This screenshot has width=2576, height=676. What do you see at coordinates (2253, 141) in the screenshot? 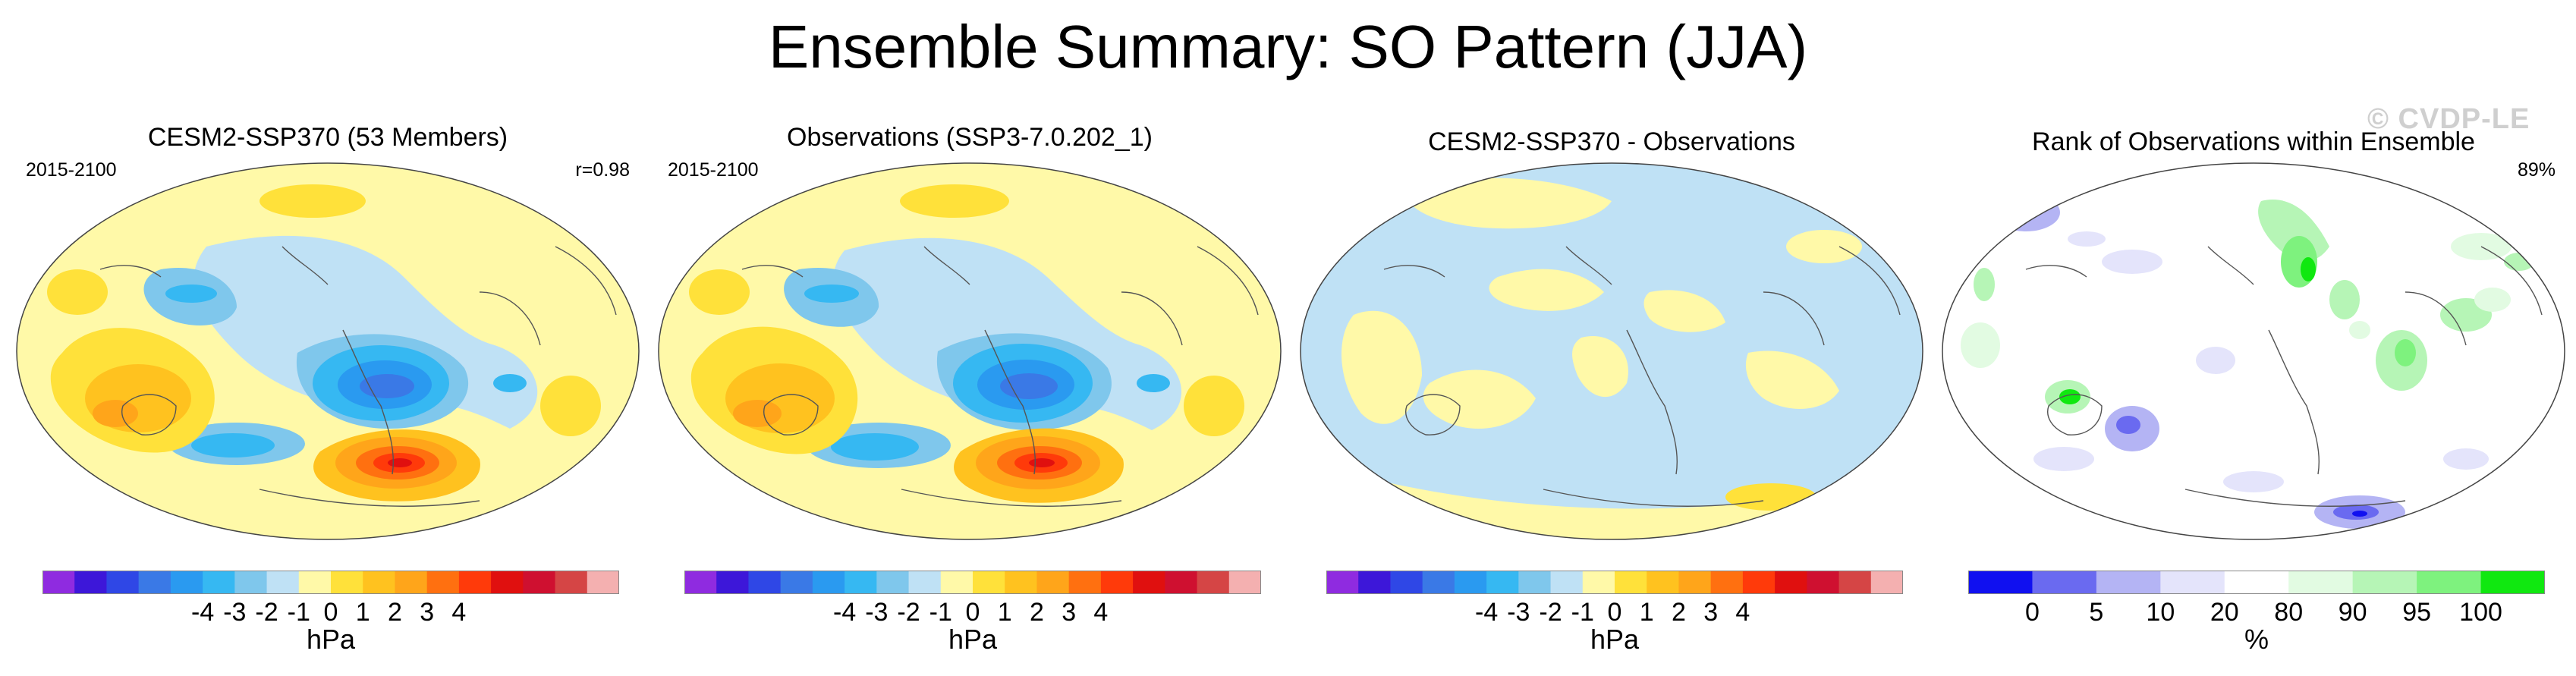
I see `panel-title: Rank of Observations within Ensemble` at bounding box center [2253, 141].